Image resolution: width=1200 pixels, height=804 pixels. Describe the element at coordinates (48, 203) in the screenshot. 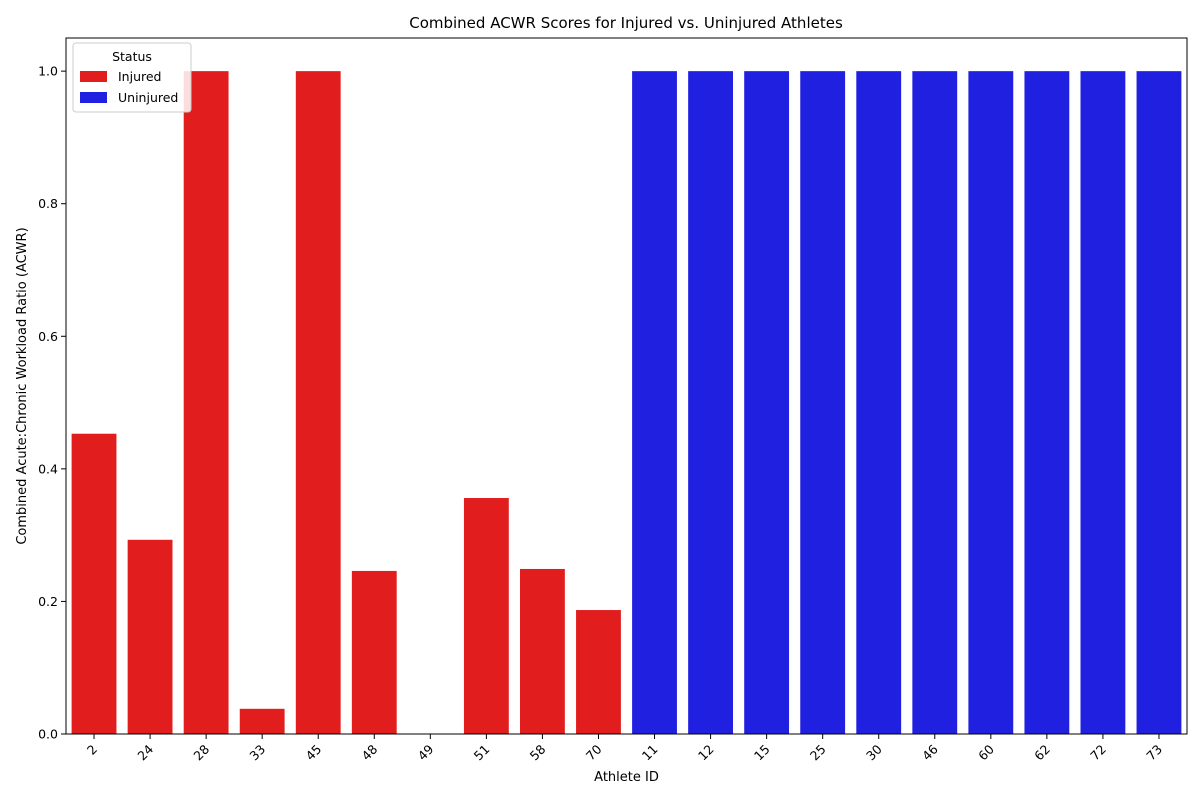

I see `y-tick-label: 0.8` at that location.